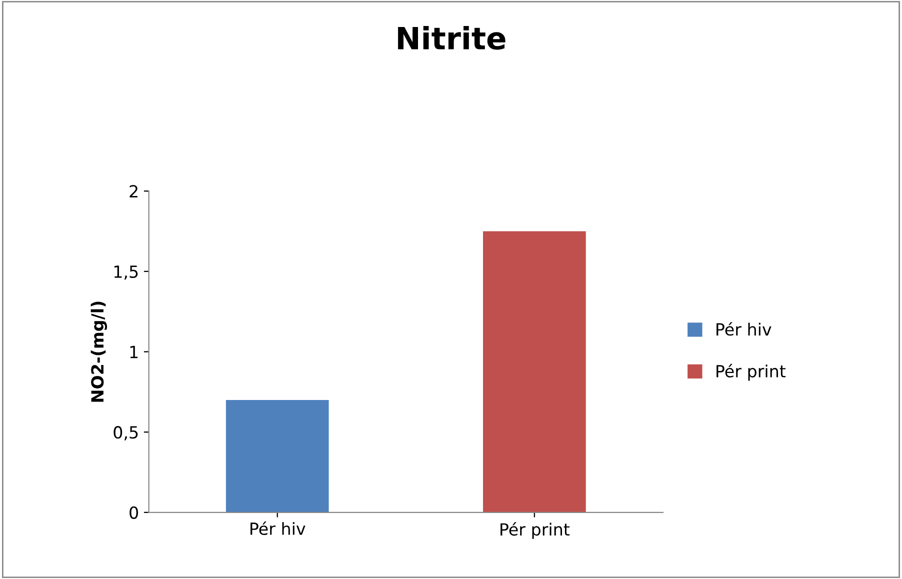 The width and height of the screenshot is (902, 579). What do you see at coordinates (134, 191) in the screenshot?
I see `y-tick-label: 2` at bounding box center [134, 191].